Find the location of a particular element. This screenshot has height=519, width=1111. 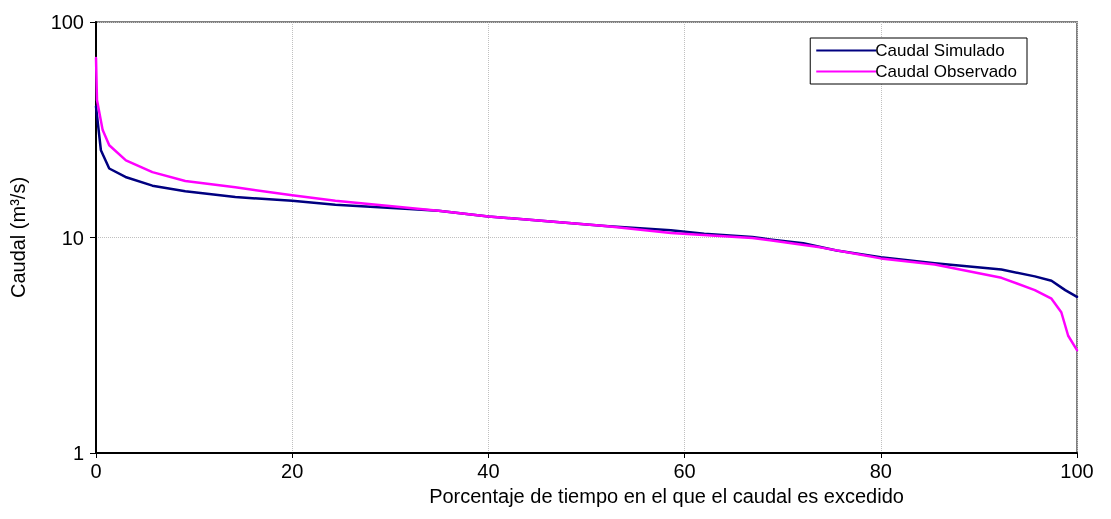

x-tick-label: 40 is located at coordinates (488, 471).